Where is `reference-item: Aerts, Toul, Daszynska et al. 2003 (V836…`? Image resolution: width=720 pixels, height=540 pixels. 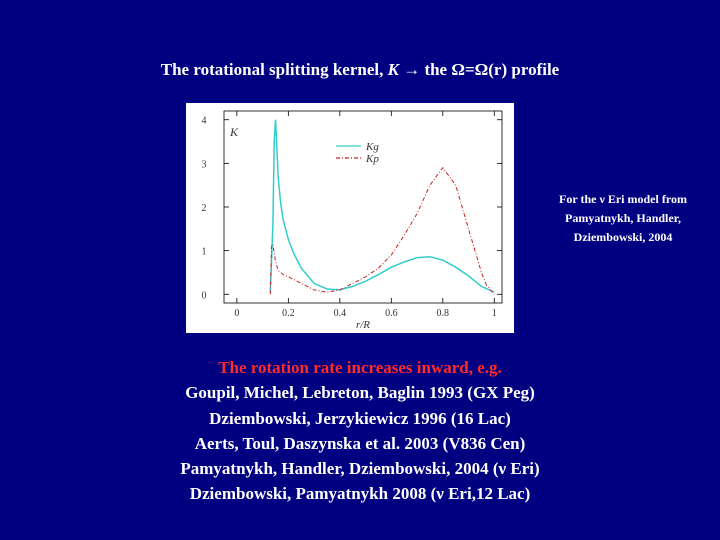 reference-item: Aerts, Toul, Daszynska et al. 2003 (V836… is located at coordinates (360, 443).